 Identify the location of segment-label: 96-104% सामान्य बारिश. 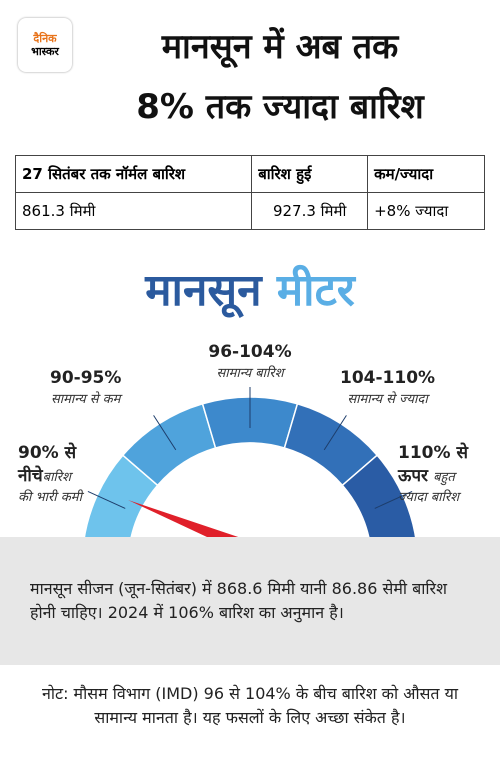
(250, 361).